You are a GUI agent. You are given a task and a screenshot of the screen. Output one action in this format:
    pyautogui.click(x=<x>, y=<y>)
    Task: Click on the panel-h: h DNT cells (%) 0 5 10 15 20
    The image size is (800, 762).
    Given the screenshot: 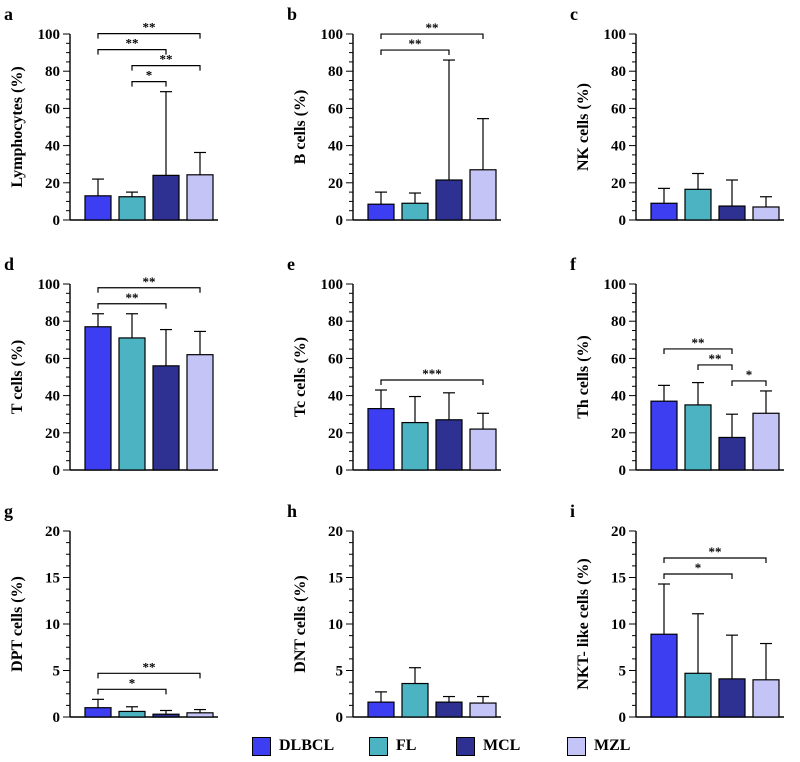 What is the action you would take?
    pyautogui.click(x=394, y=613)
    